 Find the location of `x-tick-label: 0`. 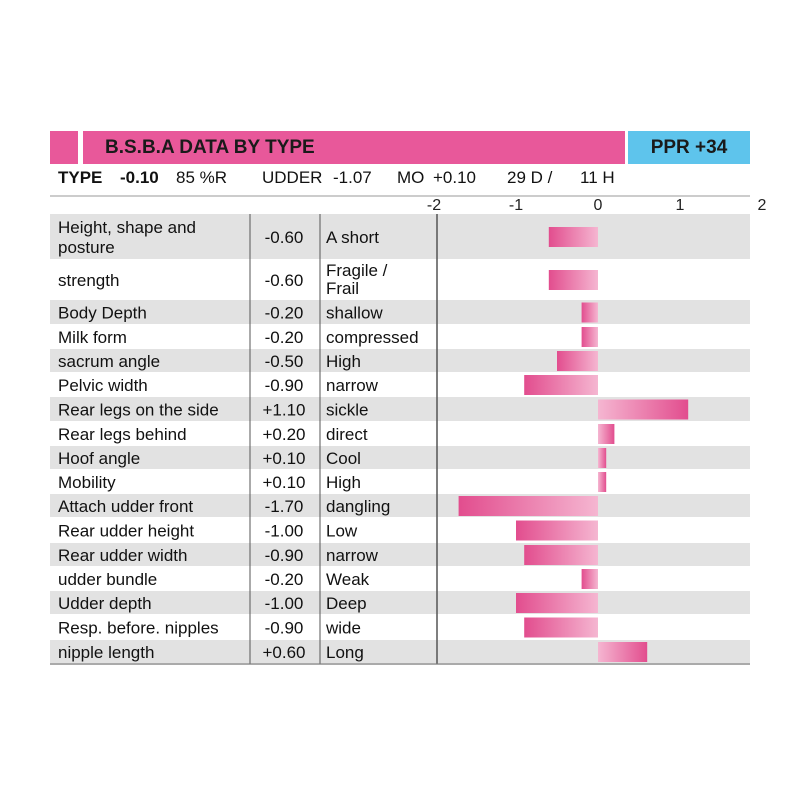

x-tick-label: 0 is located at coordinates (598, 205).